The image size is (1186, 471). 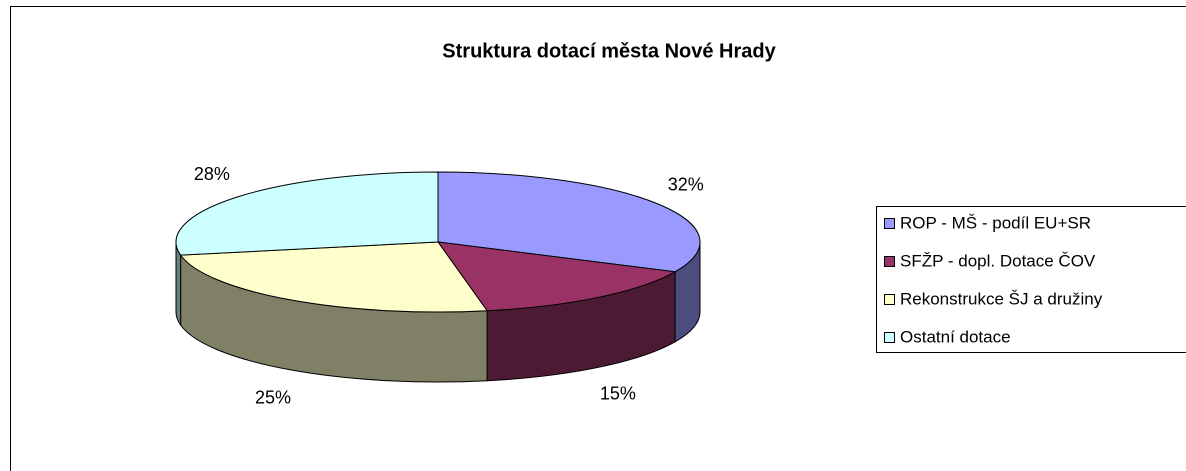 What do you see at coordinates (995, 222) in the screenshot?
I see `legend-label: ROP - MŠ - podíl EU+SR` at bounding box center [995, 222].